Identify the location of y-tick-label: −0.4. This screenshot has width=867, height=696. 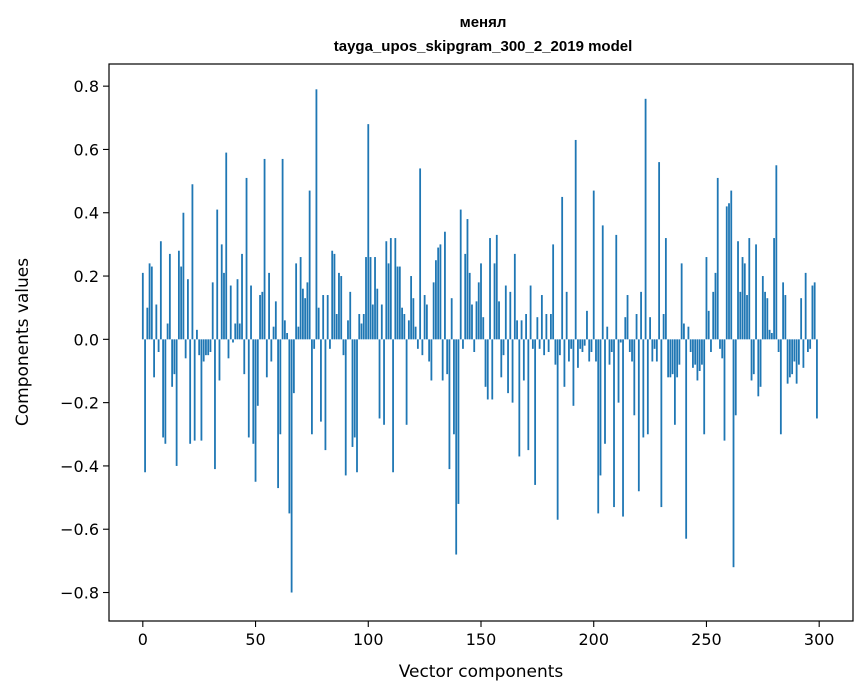
(79, 466).